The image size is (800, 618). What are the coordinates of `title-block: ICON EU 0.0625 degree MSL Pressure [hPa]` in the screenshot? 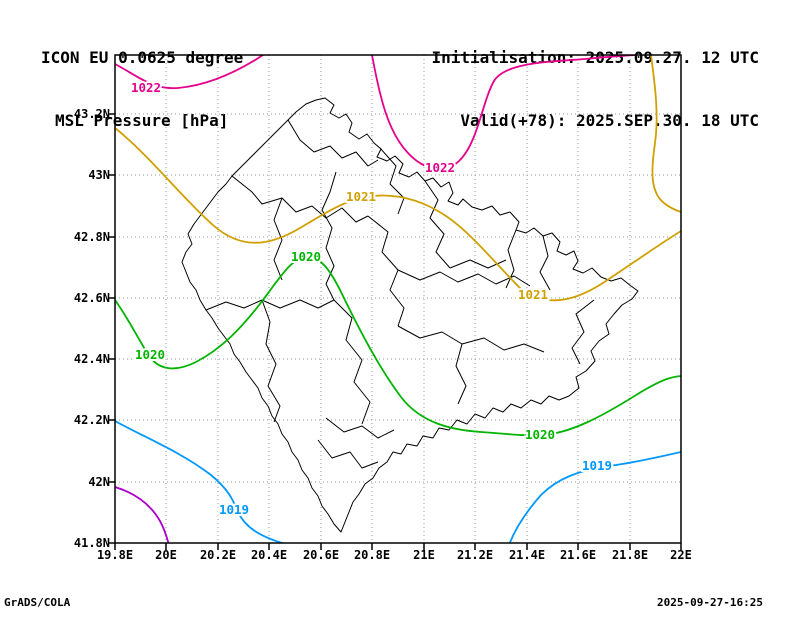 It's located at (142, 78).